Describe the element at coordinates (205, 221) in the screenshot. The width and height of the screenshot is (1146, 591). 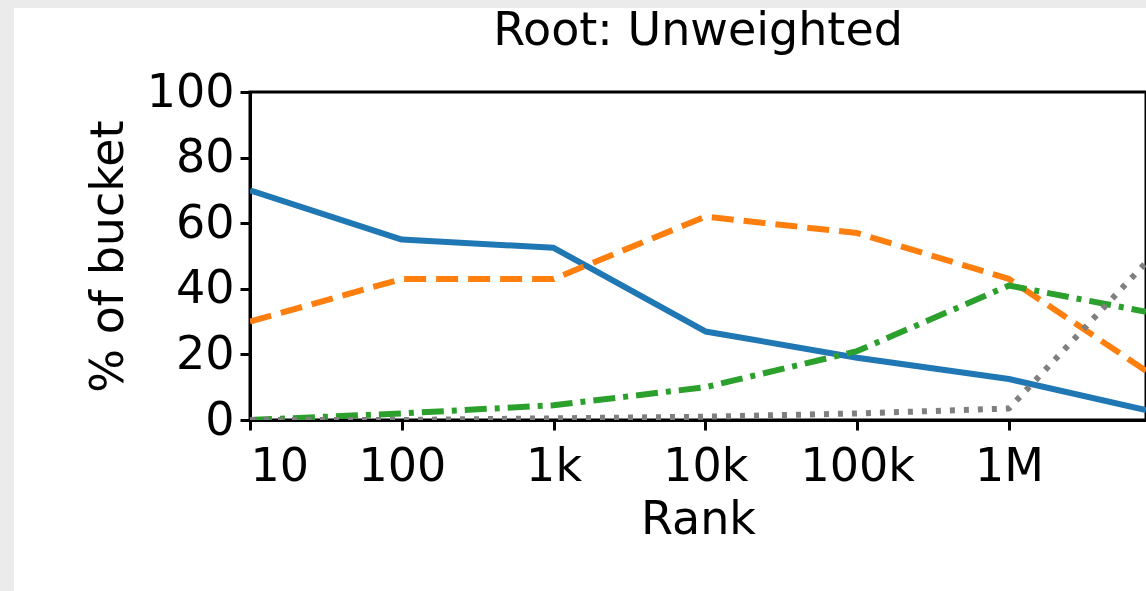
I see `y-tick-label: 60` at that location.